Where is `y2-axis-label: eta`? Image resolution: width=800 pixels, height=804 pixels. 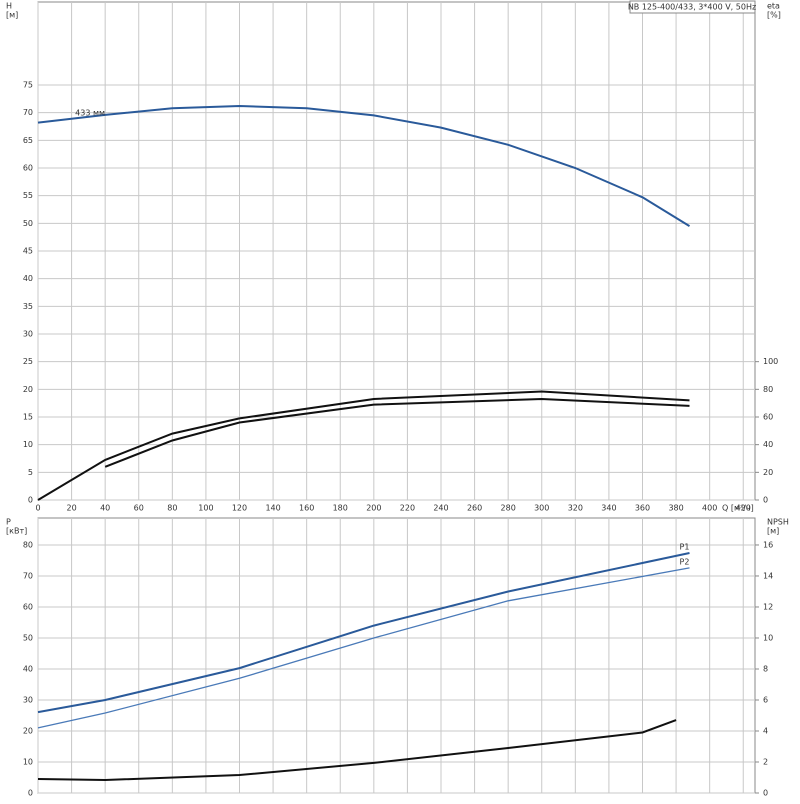
y2-axis-label: eta is located at coordinates (773, 6).